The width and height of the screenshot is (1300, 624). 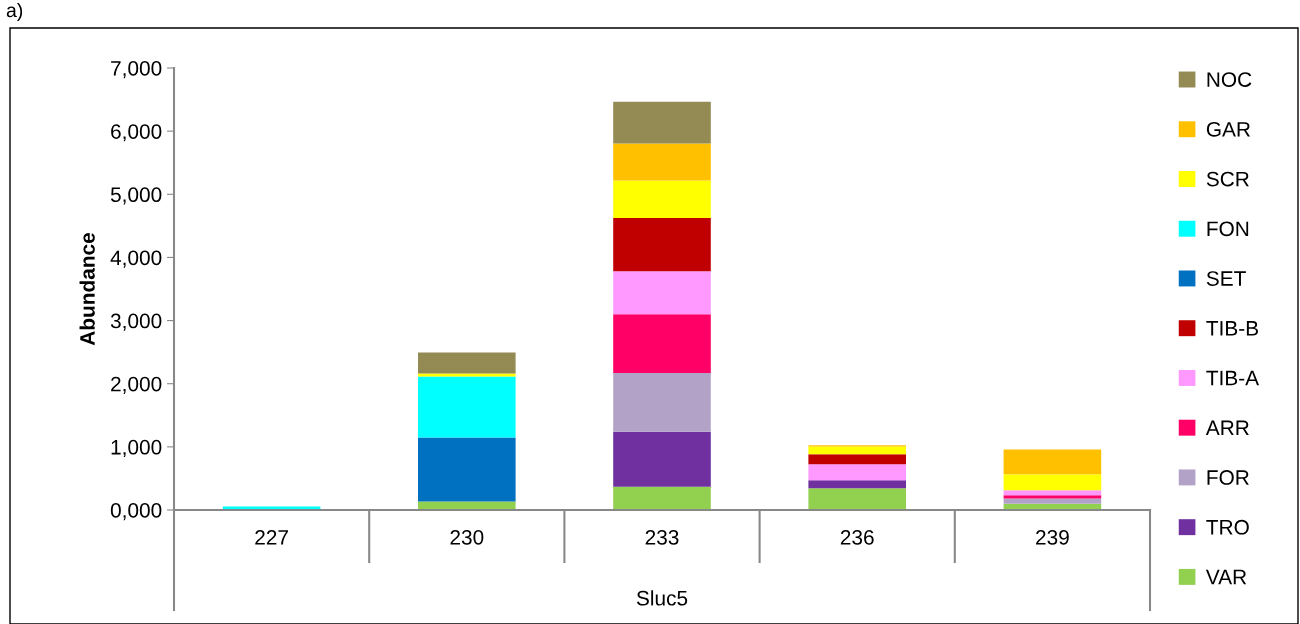 I want to click on legend-label: VAR, so click(x=1226, y=577).